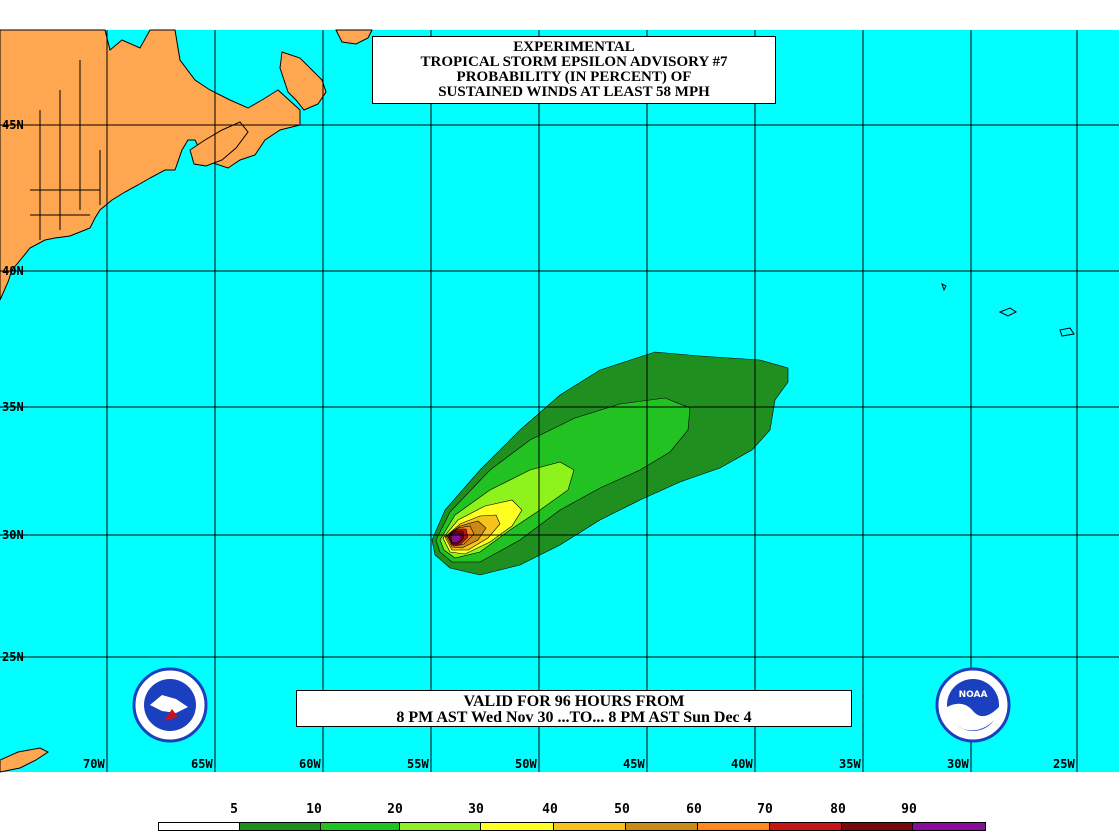 The image size is (1119, 839). What do you see at coordinates (850, 764) in the screenshot?
I see `lon-label-35w: 35W` at bounding box center [850, 764].